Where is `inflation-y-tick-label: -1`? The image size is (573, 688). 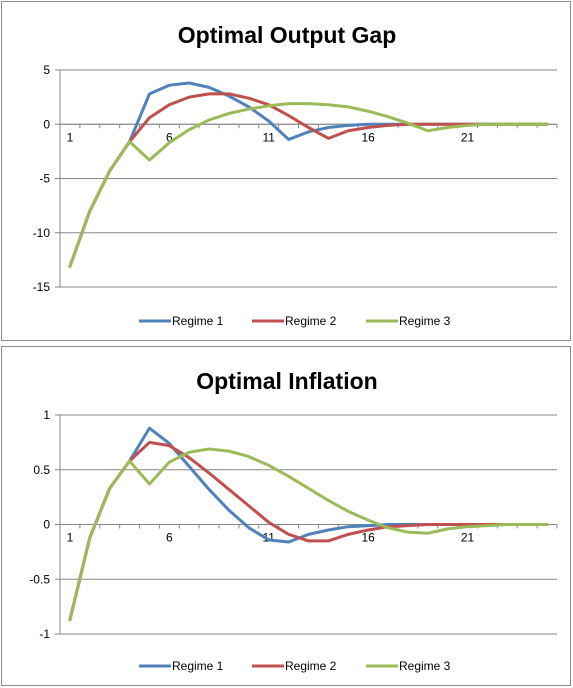 inflation-y-tick-label: -1 is located at coordinates (44, 634).